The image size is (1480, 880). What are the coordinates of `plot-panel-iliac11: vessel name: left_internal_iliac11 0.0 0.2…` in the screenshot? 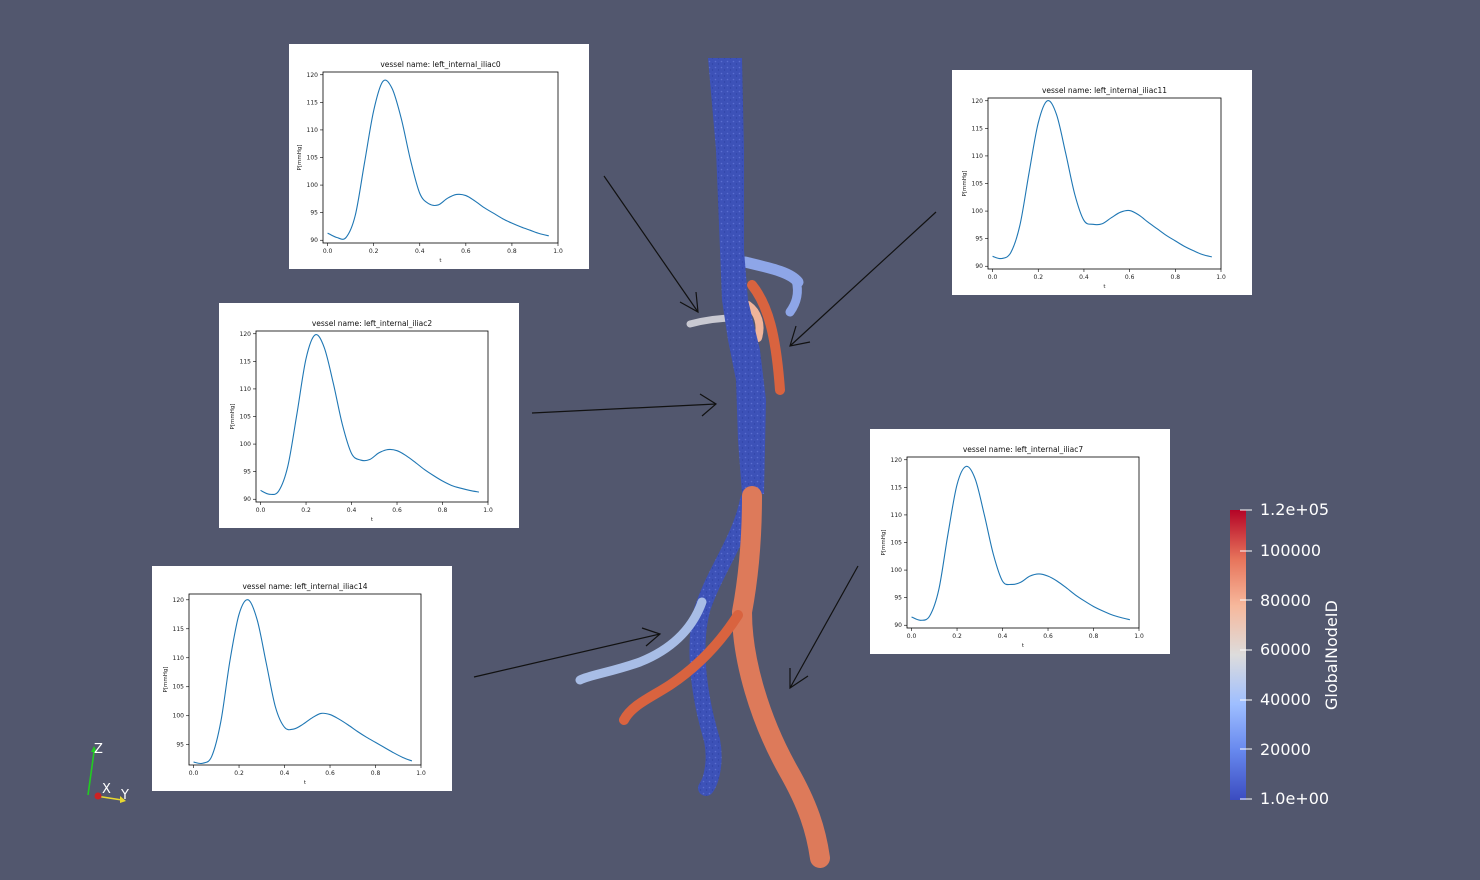 It's located at (1102, 182).